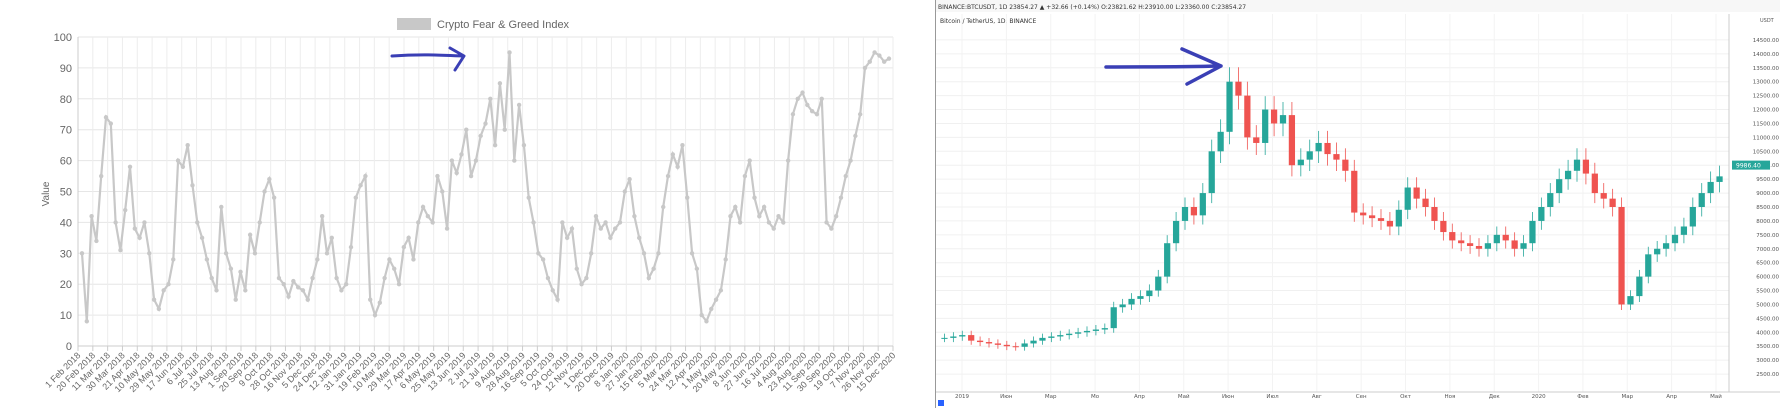  Describe the element at coordinates (1716, 396) in the screenshot. I see `time-tick-label: Май` at that location.